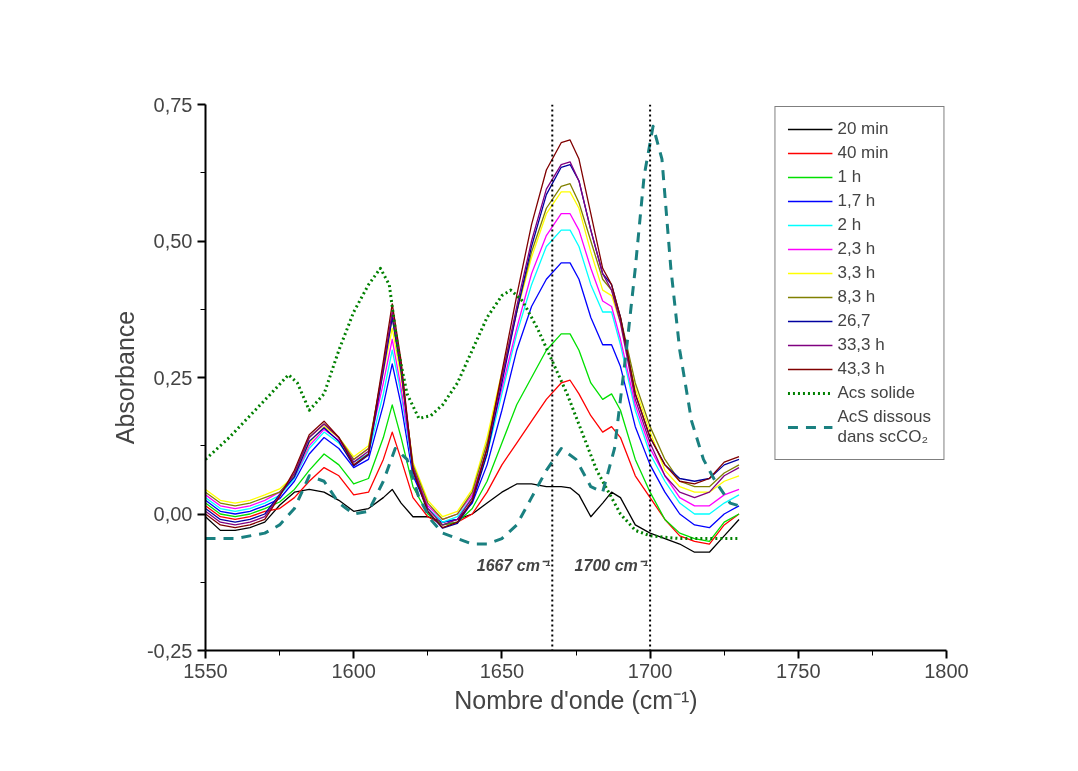 Image resolution: width=1078 pixels, height=771 pixels. Describe the element at coordinates (798, 670) in the screenshot. I see `x-tick-label: 1750` at that location.